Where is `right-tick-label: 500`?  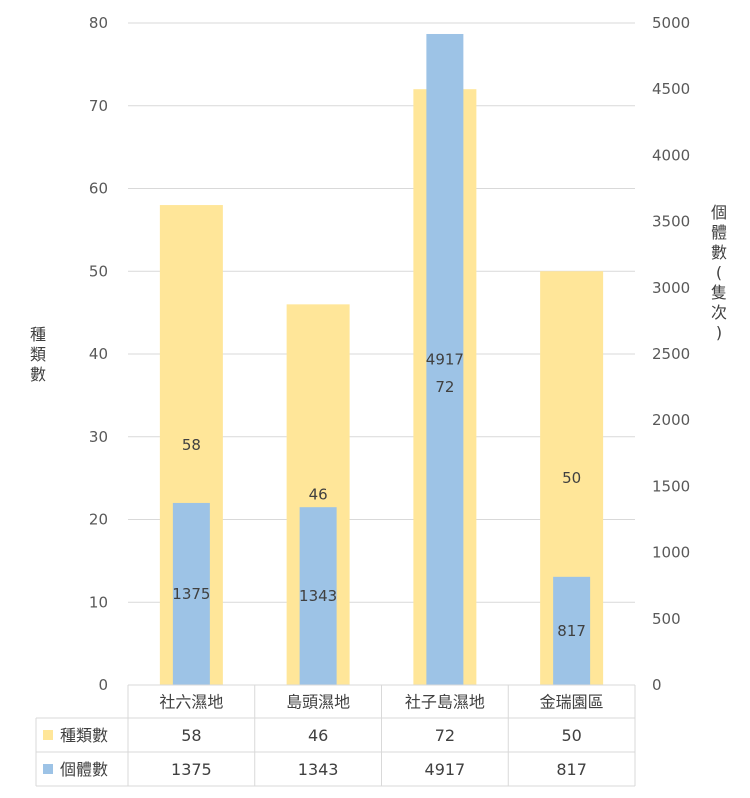 right-tick-label: 500 is located at coordinates (666, 619).